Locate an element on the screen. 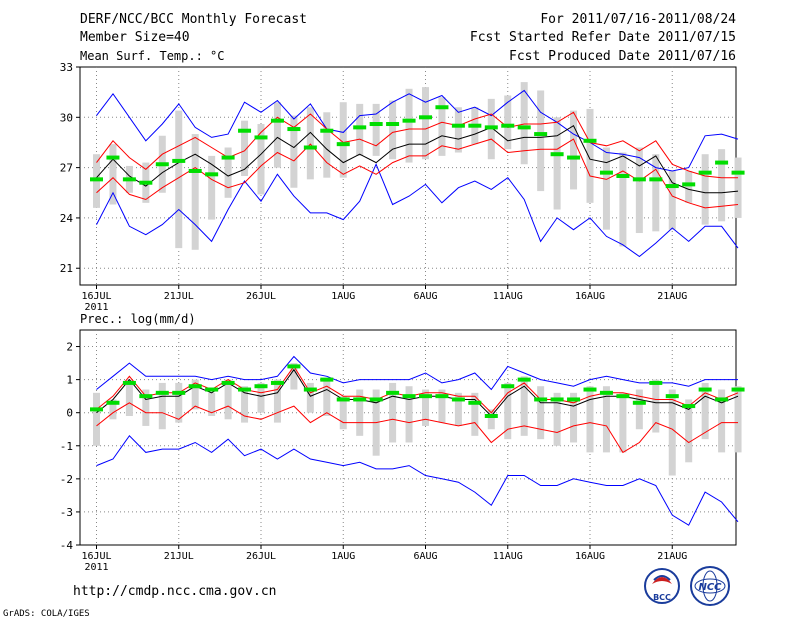 This screenshot has width=800, height=618. bcc-logo: BCC is located at coordinates (662, 586).